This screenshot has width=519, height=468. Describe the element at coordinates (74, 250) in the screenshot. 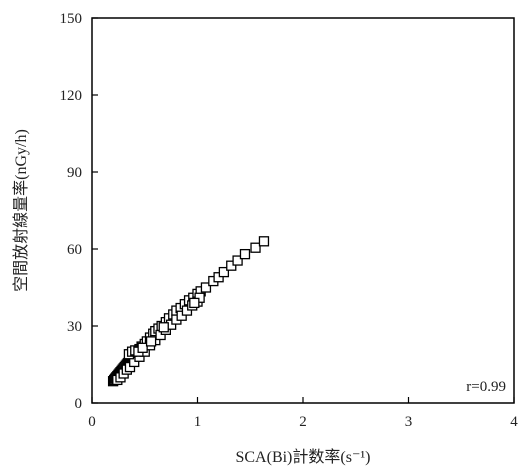

I see `y-tick-label: 60` at that location.